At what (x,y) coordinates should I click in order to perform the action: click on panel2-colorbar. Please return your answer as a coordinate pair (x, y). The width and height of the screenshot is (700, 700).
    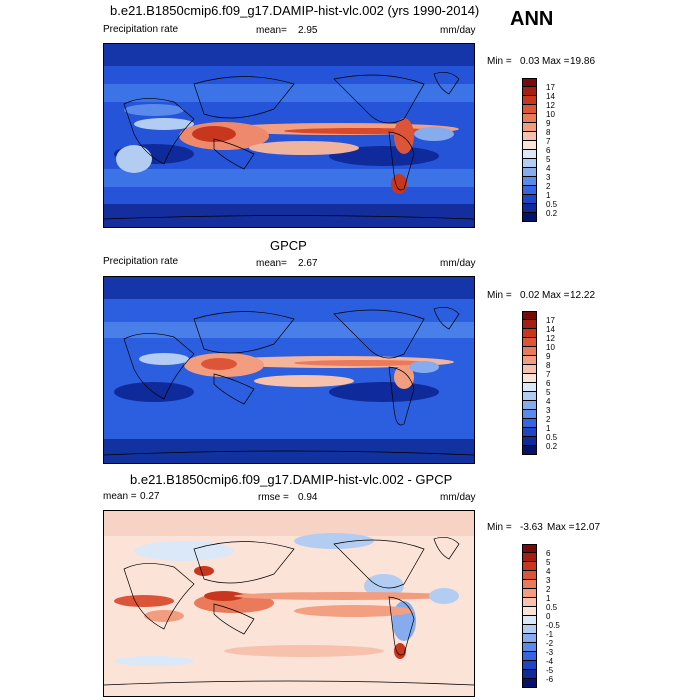
    Looking at the image, I should click on (529, 383).